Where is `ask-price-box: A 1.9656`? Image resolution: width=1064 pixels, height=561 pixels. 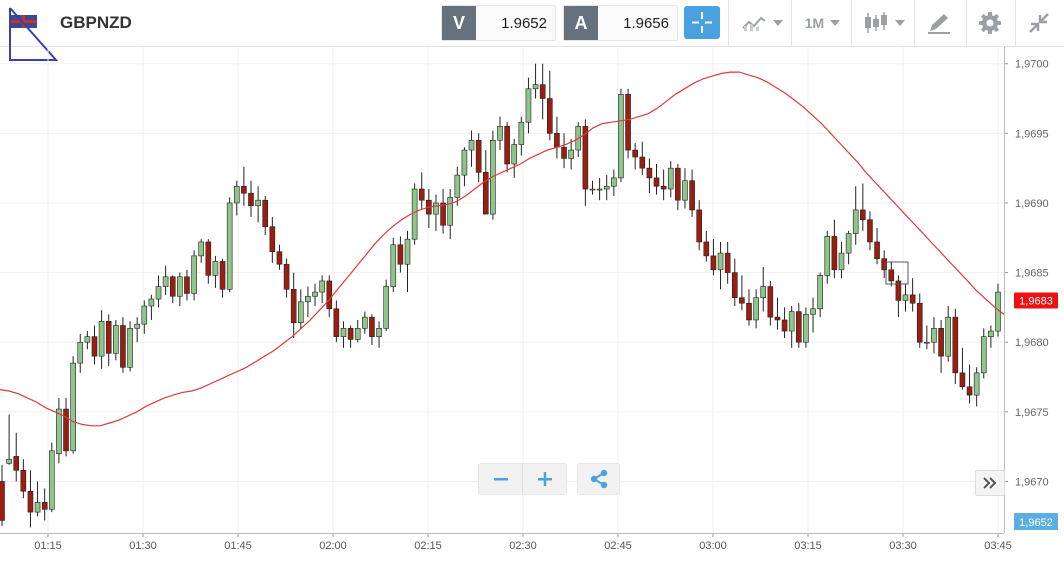 ask-price-box: A 1.9656 is located at coordinates (620, 23).